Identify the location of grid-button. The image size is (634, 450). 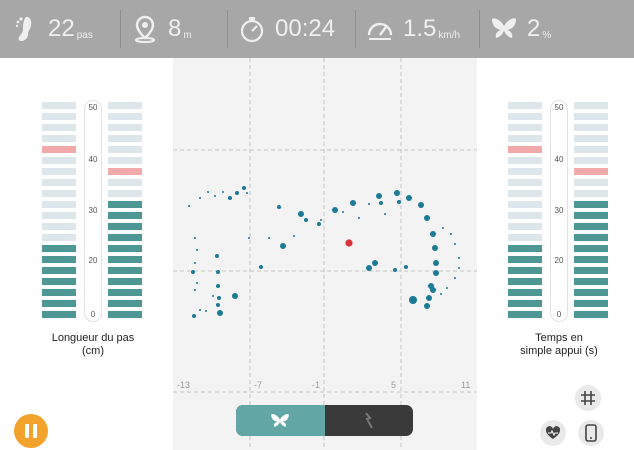
(588, 398).